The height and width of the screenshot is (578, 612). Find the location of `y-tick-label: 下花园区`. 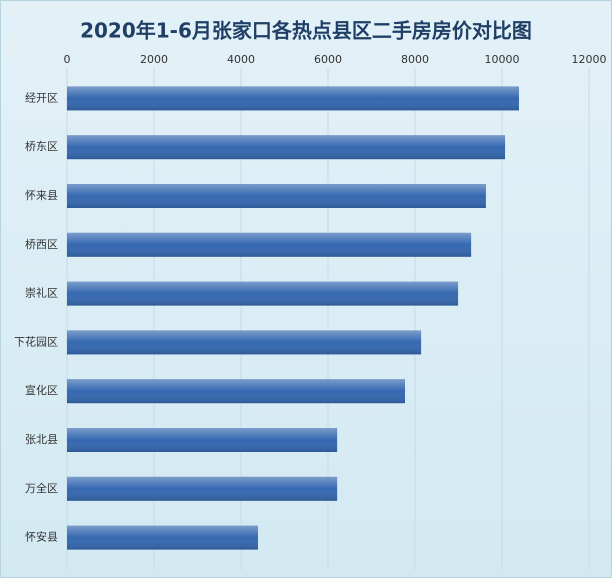

y-tick-label: 下花园区 is located at coordinates (36, 341).